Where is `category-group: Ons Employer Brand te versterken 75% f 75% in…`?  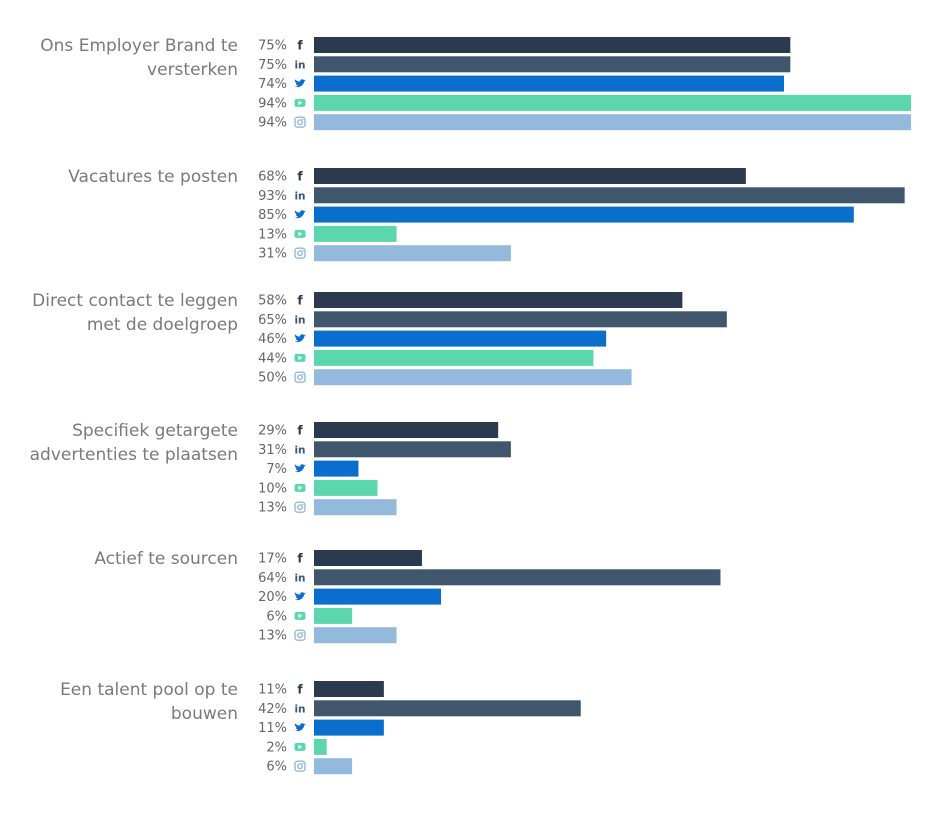 category-group: Ons Employer Brand te versterken 75% f 75% in… is located at coordinates (475, 83).